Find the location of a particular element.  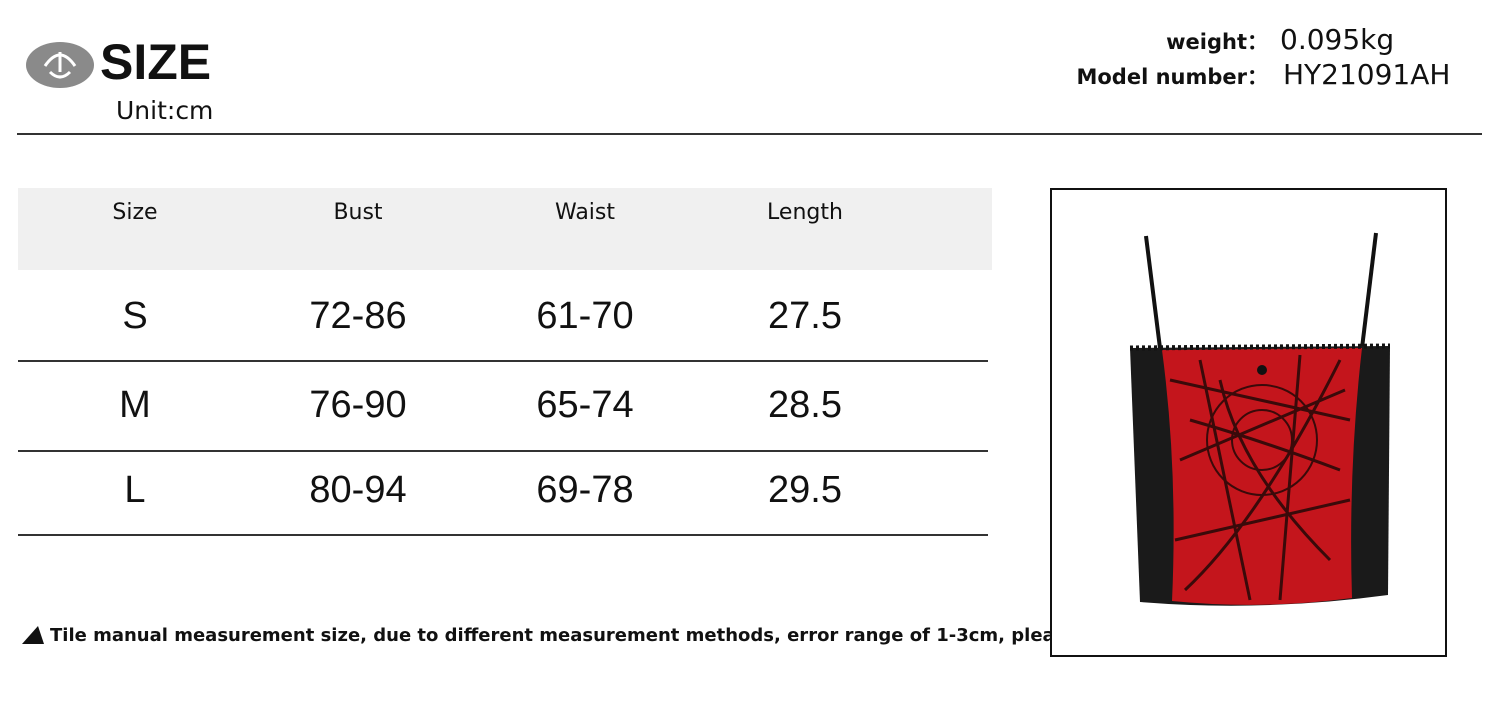

column-header: Waist is located at coordinates (585, 212).